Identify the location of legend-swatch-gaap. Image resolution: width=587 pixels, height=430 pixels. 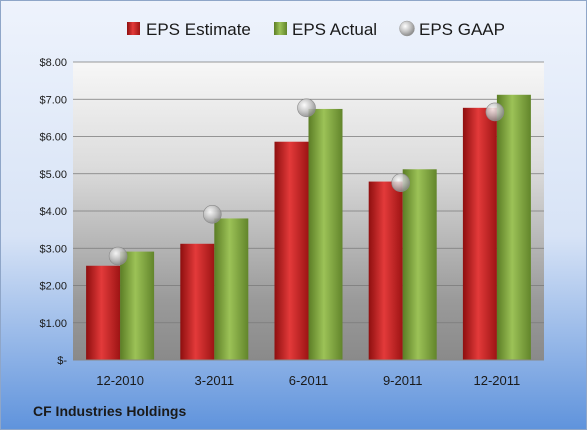
(407, 28).